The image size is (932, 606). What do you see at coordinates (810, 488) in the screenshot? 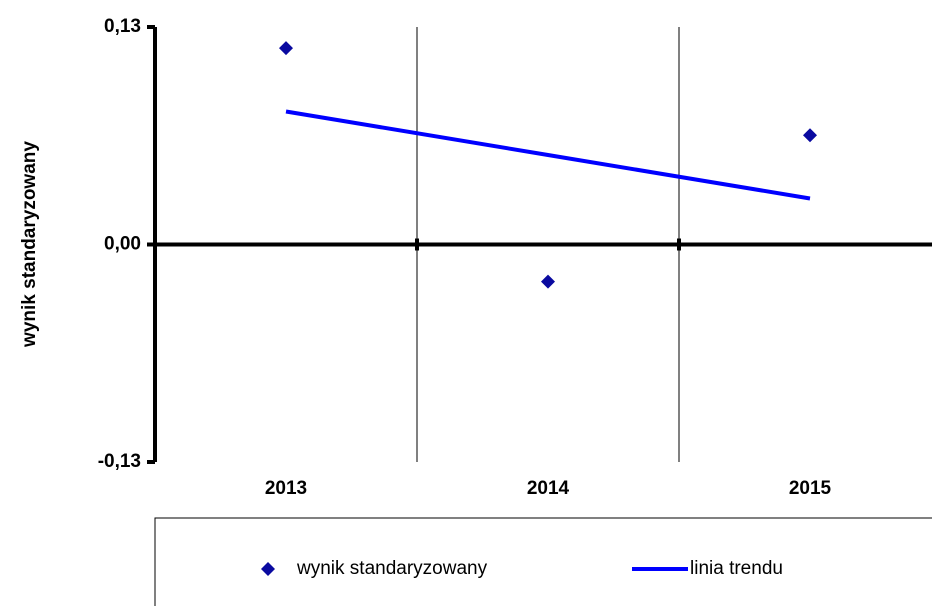
I see `x-tick-label: 2015` at bounding box center [810, 488].